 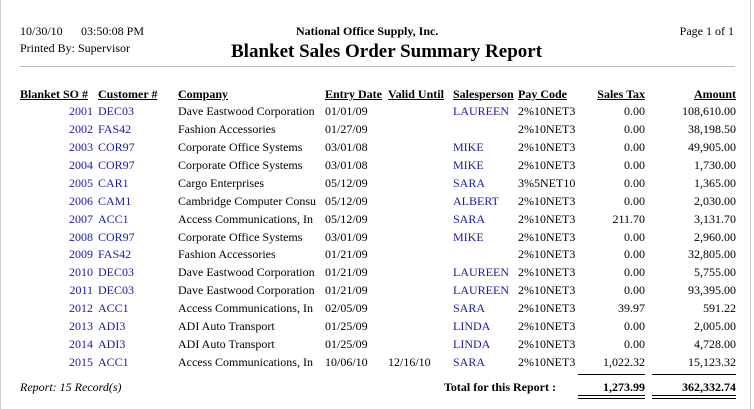 I want to click on table-cell: 49,905.00, so click(x=712, y=146).